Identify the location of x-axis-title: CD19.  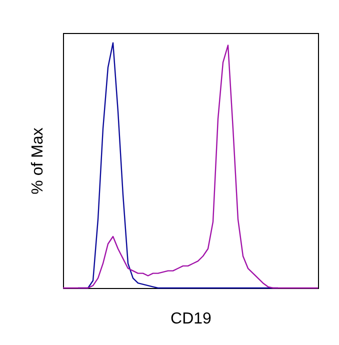
(191, 319).